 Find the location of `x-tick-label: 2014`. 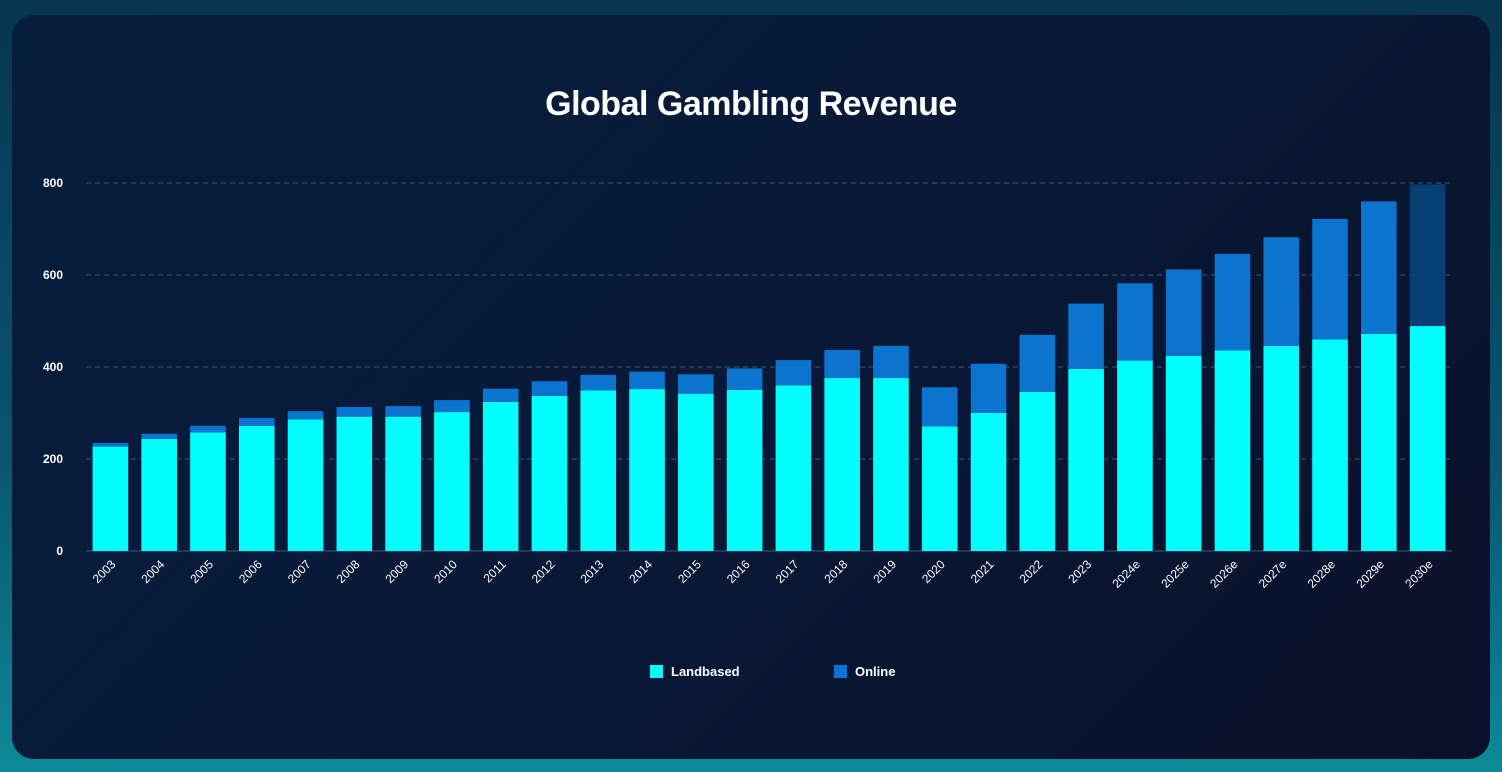

x-tick-label: 2014 is located at coordinates (640, 571).